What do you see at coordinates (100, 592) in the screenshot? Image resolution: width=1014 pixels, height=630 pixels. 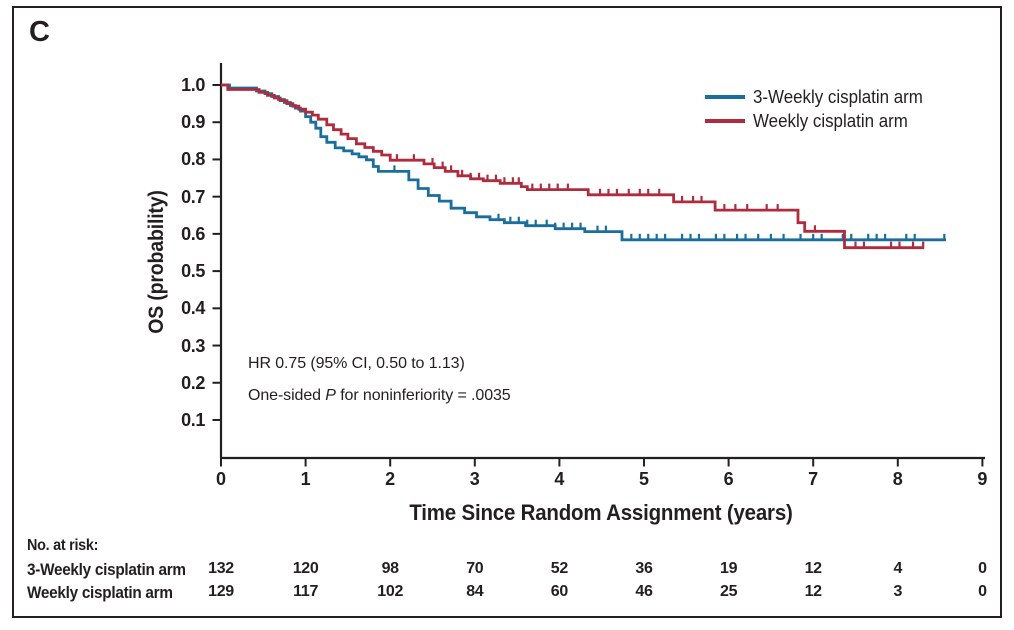 I see `risk-row-label-weekly: Weekly cisplatin arm` at bounding box center [100, 592].